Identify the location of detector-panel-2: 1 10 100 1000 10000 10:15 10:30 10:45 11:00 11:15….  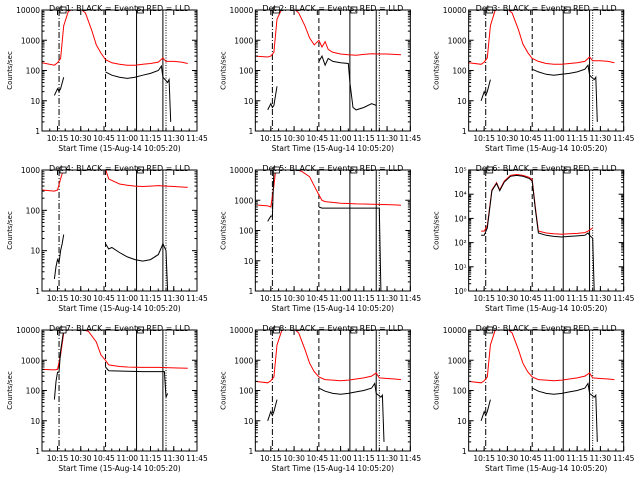
(320, 78).